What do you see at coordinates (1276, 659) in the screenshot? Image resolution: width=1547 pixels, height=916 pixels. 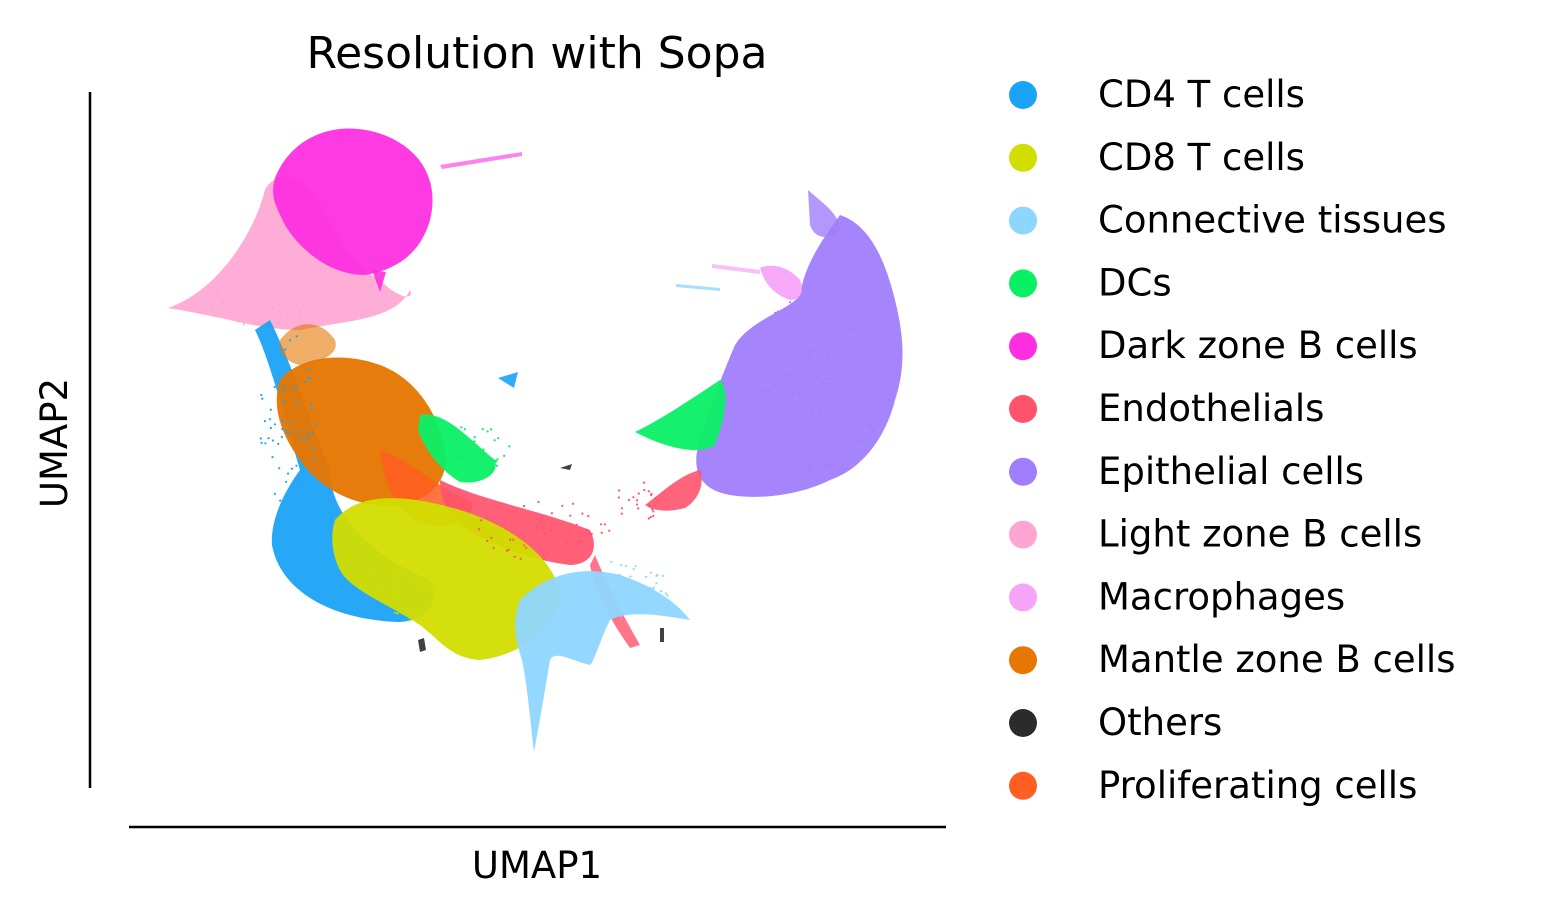 I see `legend-label: Mantle zone B cells` at bounding box center [1276, 659].